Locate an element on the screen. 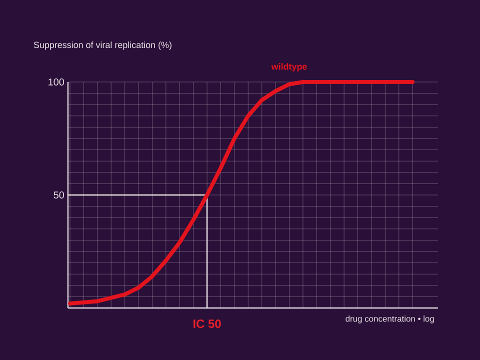  y-tick-label: 50 is located at coordinates (59, 195).